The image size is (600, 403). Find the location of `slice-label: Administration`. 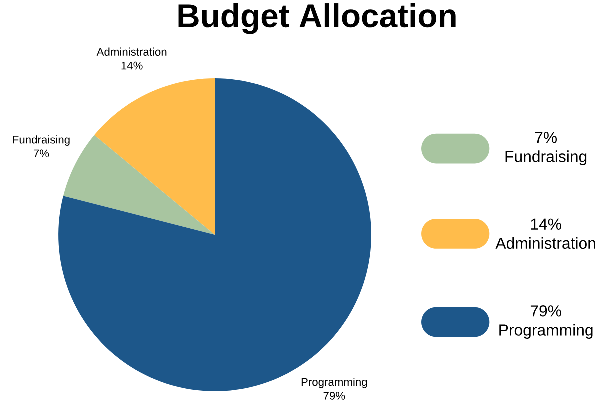

slice-label: Administration is located at coordinates (131, 52).